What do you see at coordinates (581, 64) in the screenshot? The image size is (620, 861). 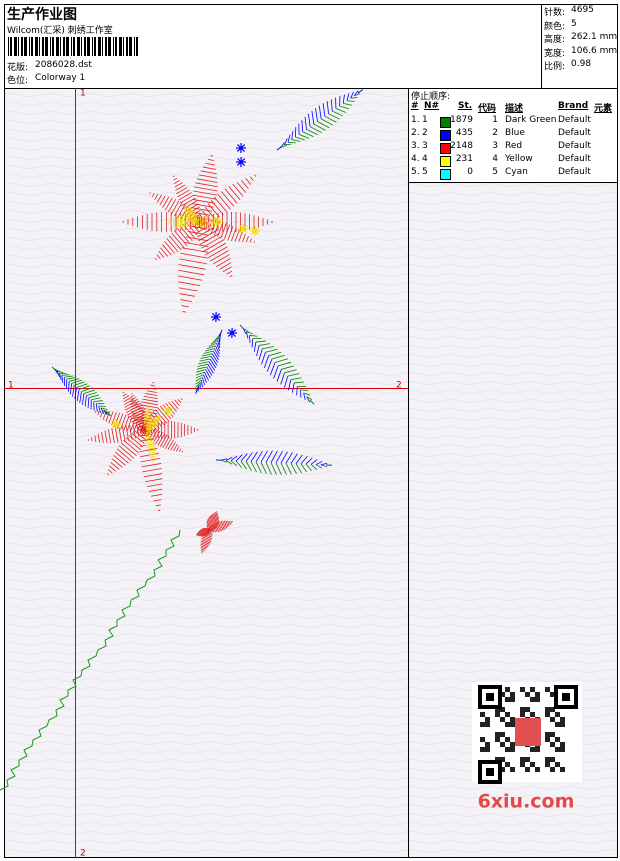 I see `stat-value: 0.98` at bounding box center [581, 64].